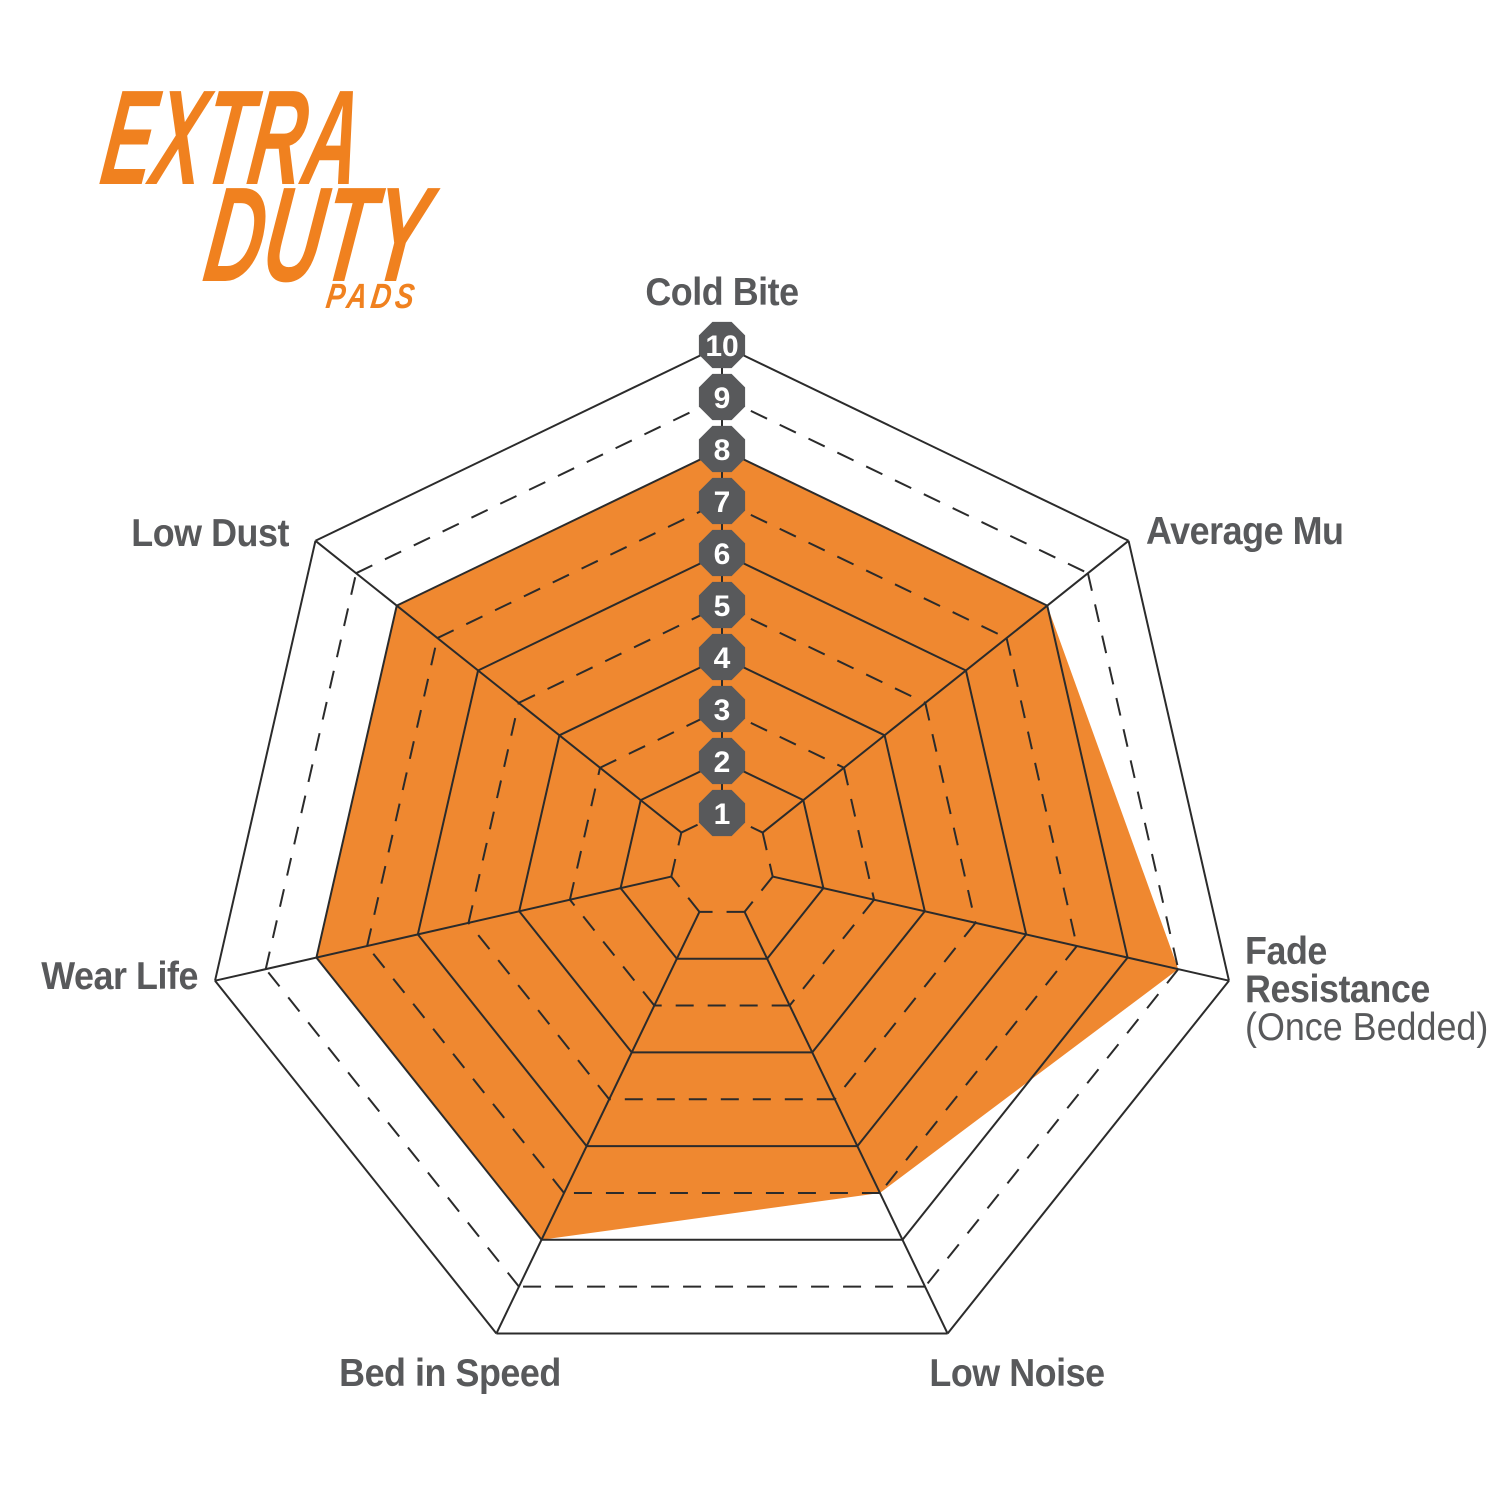 The image size is (1500, 1500). I want to click on fade-resistance-line1: Fade, so click(1286, 951).